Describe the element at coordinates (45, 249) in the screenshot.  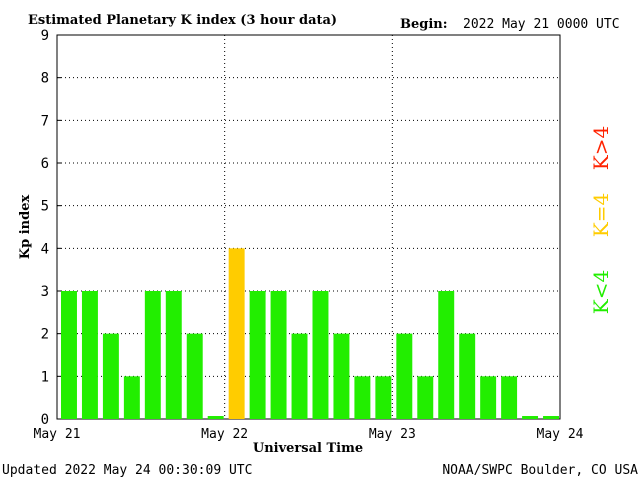
I see `y-tick-label: 4` at that location.